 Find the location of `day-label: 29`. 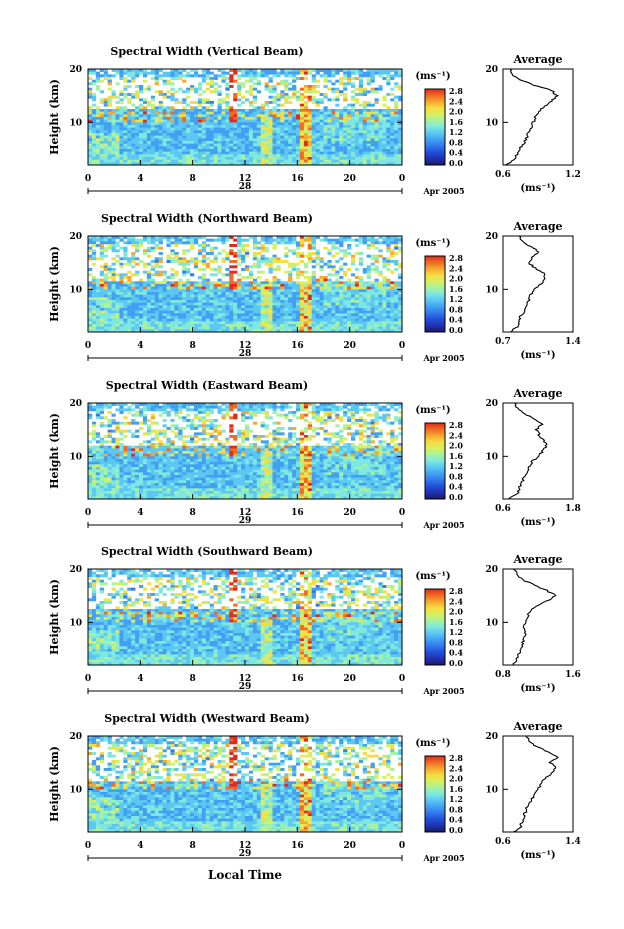

day-label: 29 is located at coordinates (245, 854).